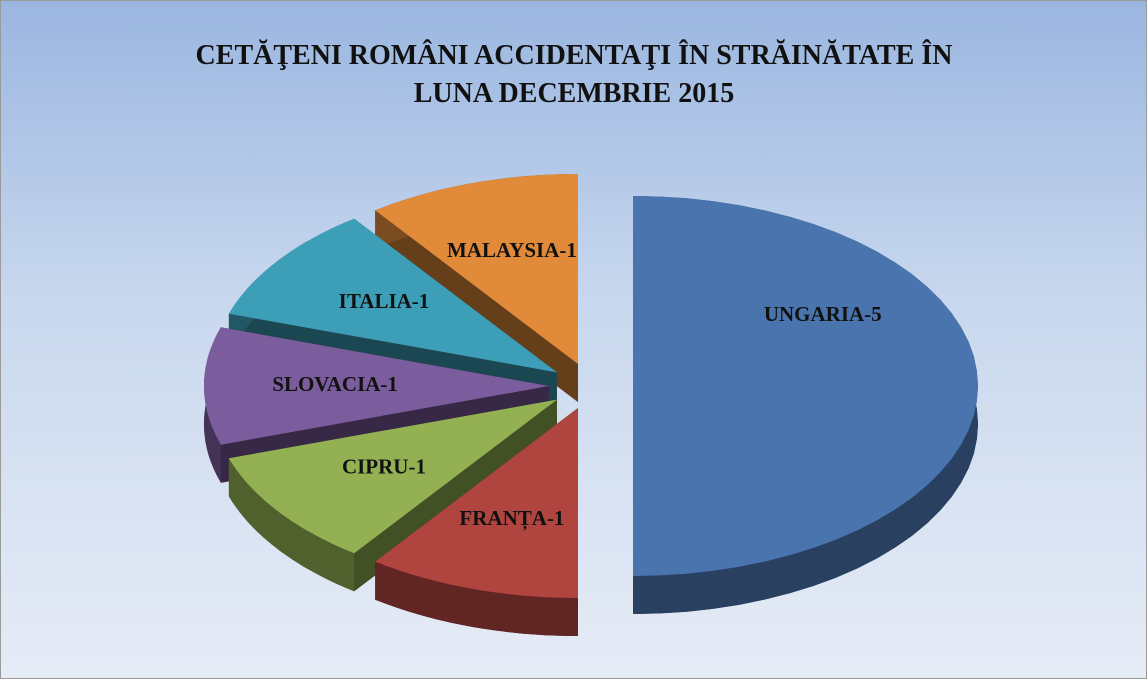  Describe the element at coordinates (511, 518) in the screenshot. I see `data-label: FRANȚA-1` at that location.